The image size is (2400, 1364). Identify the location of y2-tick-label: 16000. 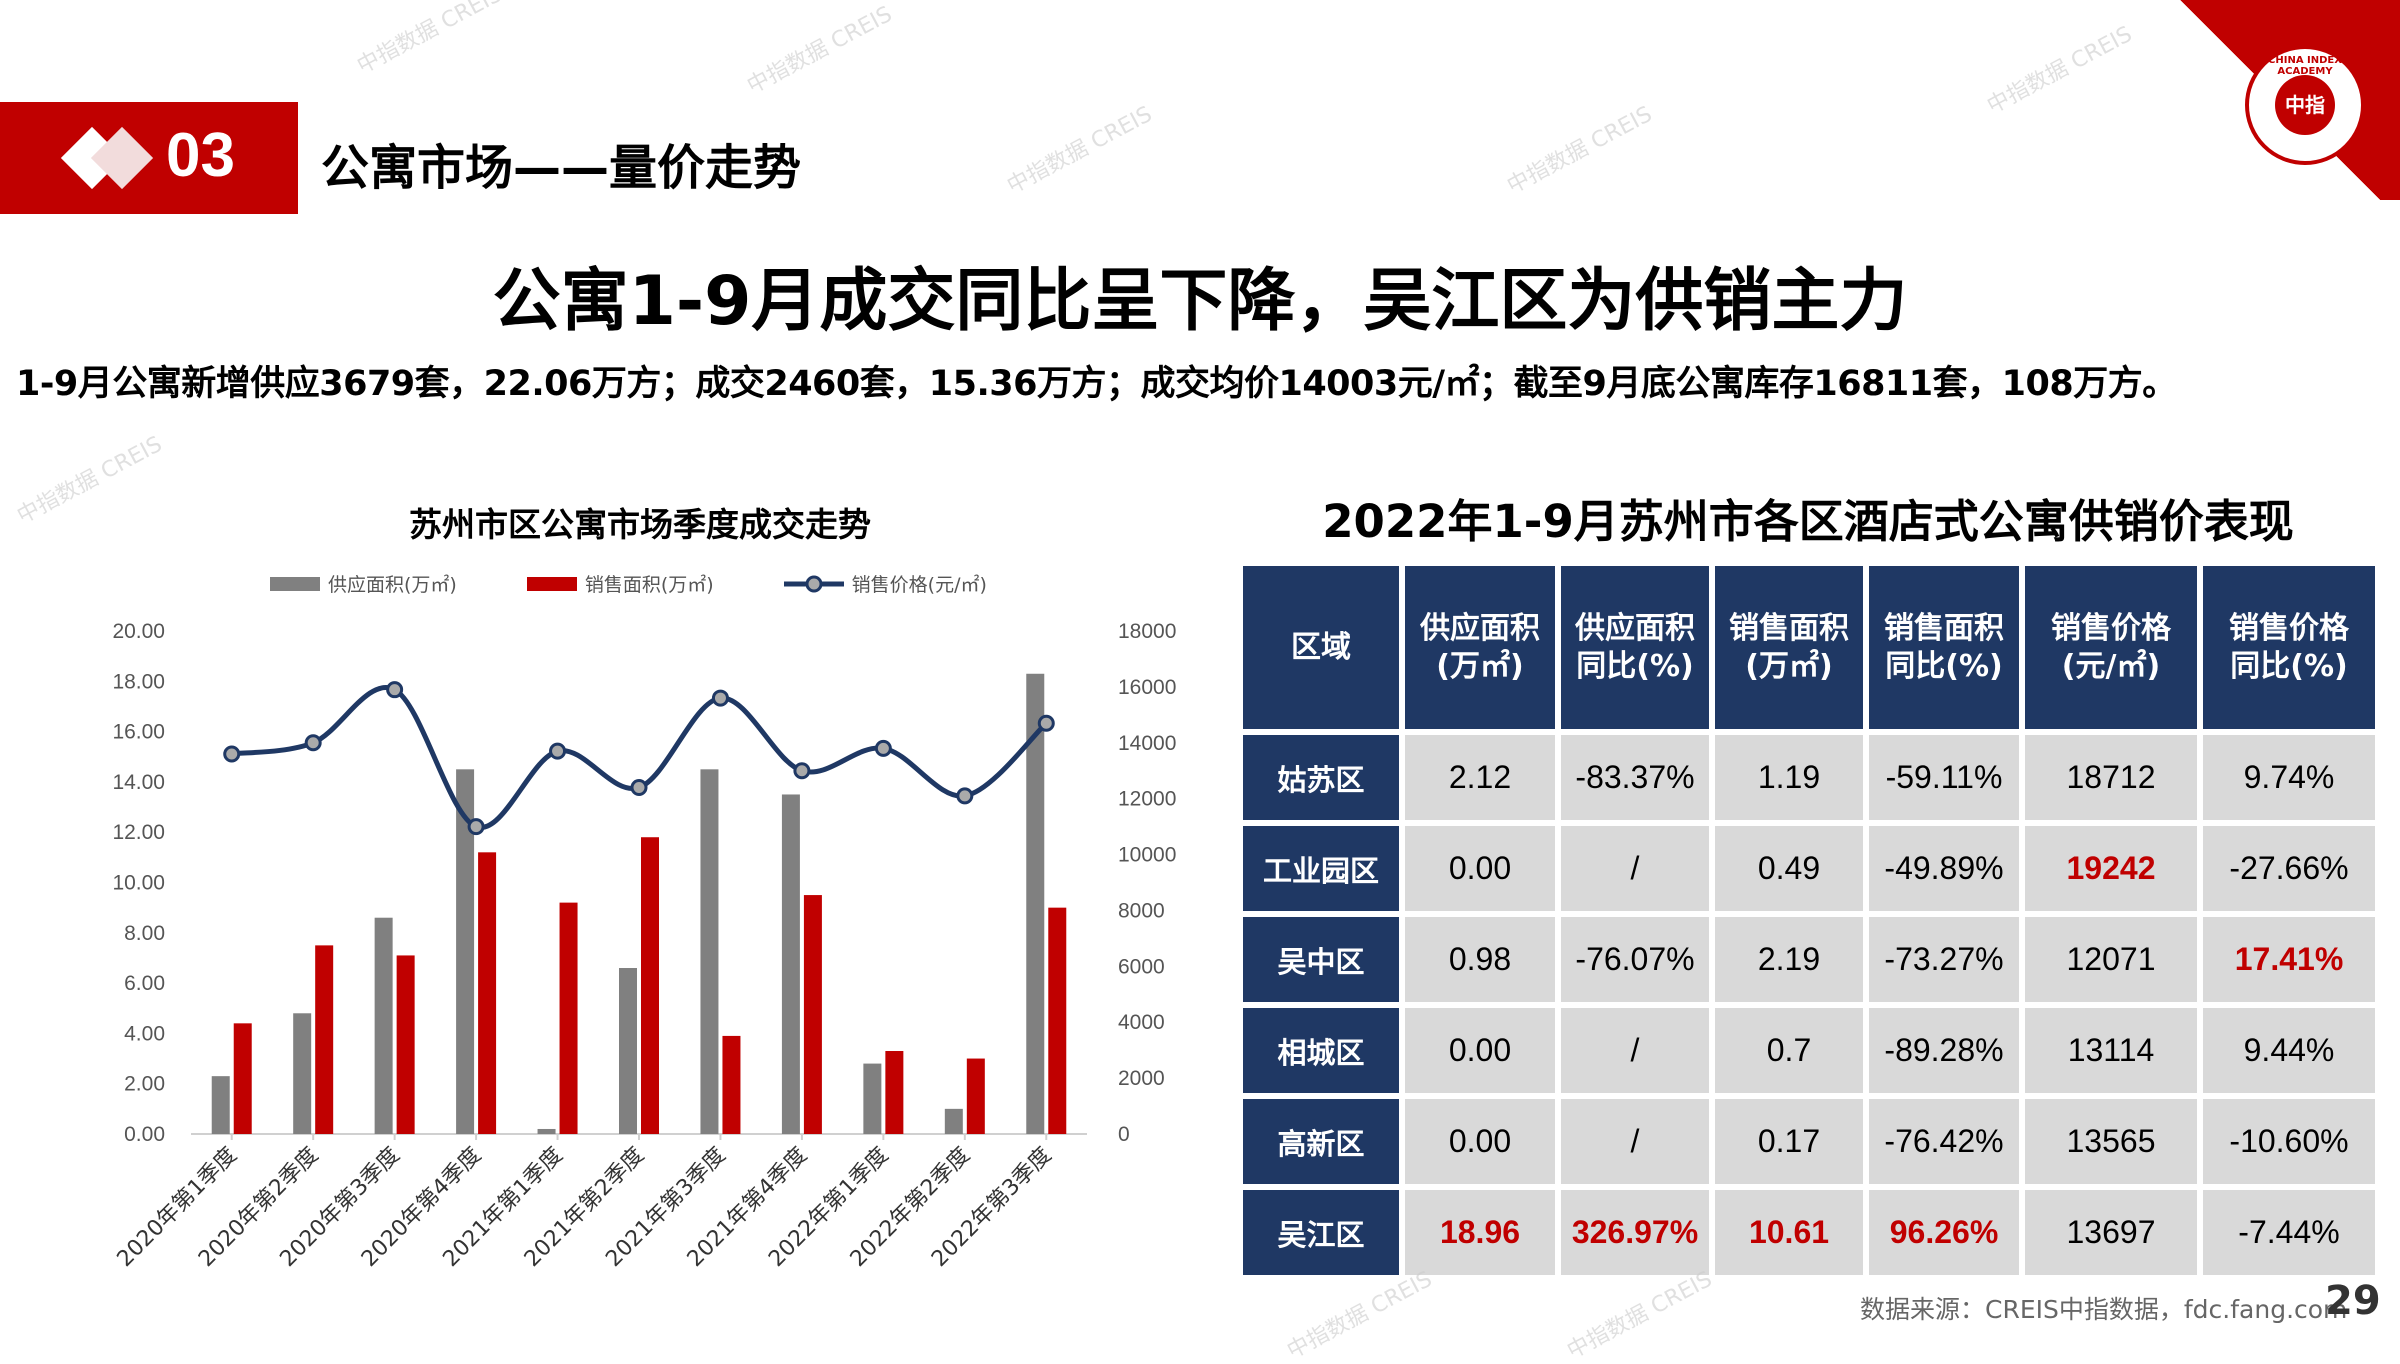
(1147, 687).